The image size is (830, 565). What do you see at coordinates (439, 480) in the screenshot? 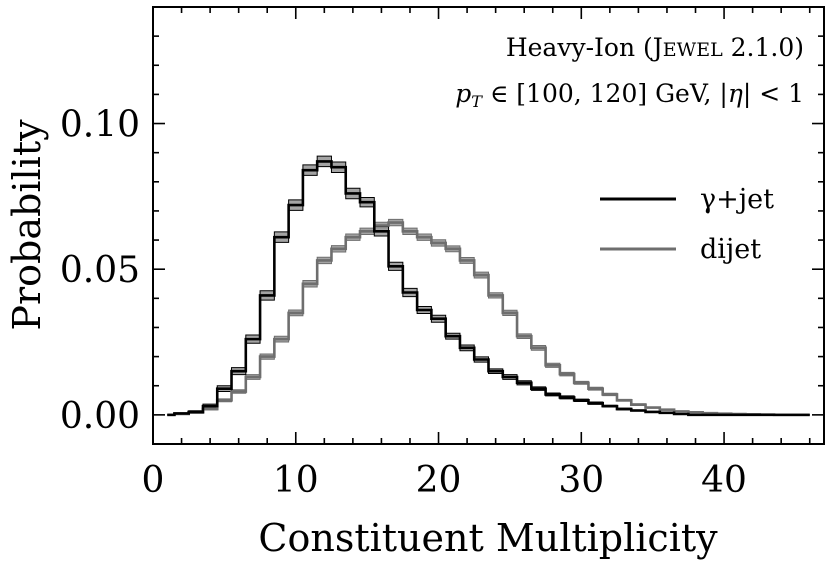
I see `x-tick-label: 20` at bounding box center [439, 480].